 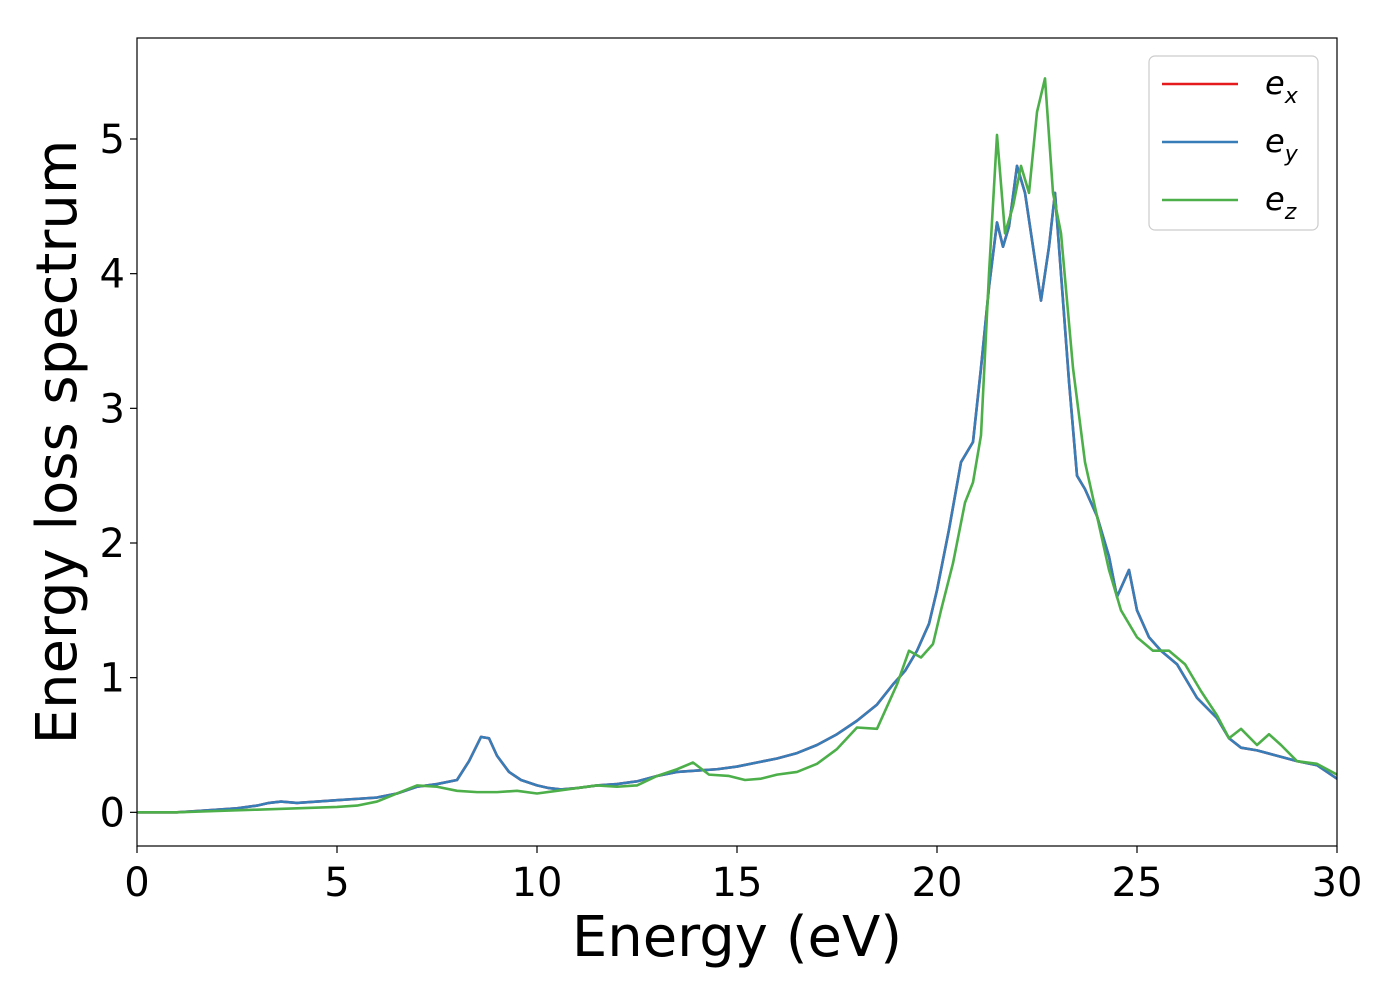 I want to click on x-tick-label: 15, so click(x=737, y=883).